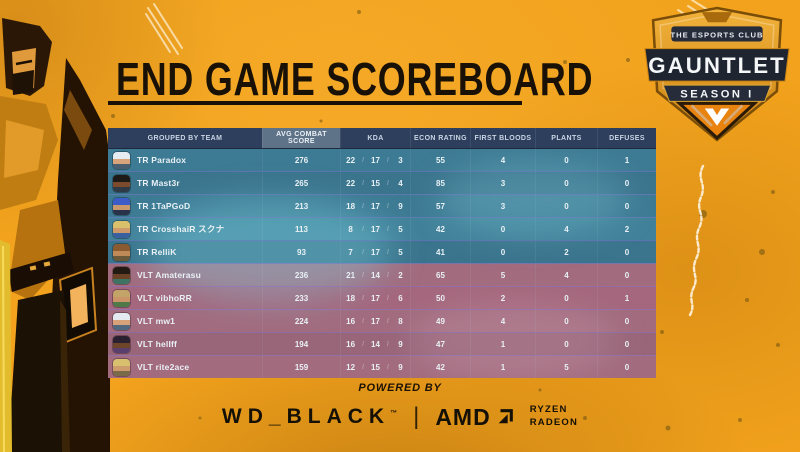  What do you see at coordinates (163, 367) in the screenshot?
I see `player-name: VLT rite2ace` at bounding box center [163, 367].